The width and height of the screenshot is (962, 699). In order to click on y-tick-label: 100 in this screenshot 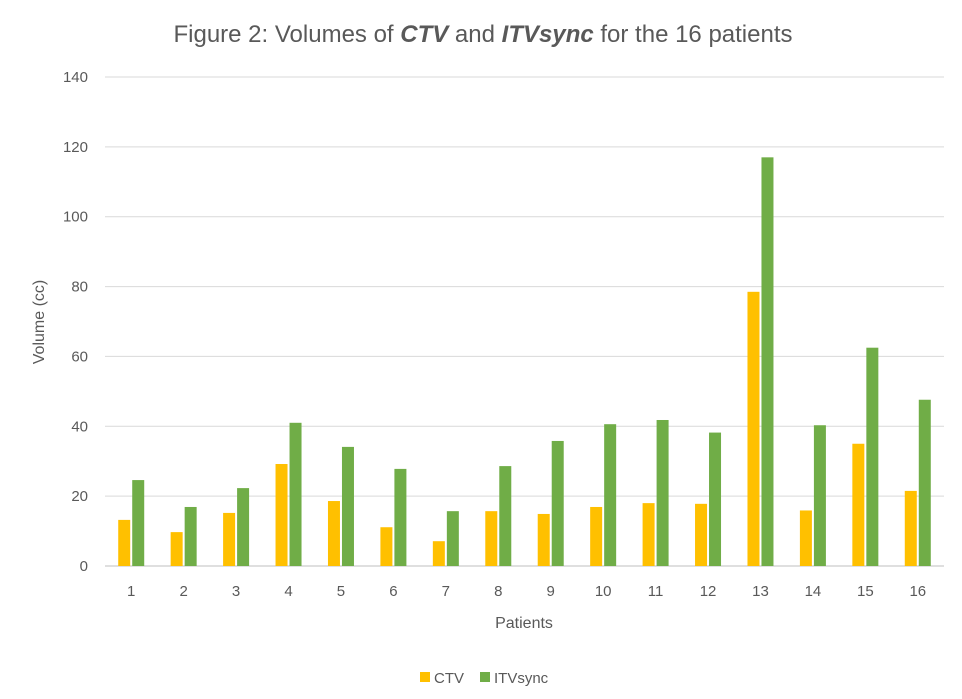, I will do `click(75, 217)`.